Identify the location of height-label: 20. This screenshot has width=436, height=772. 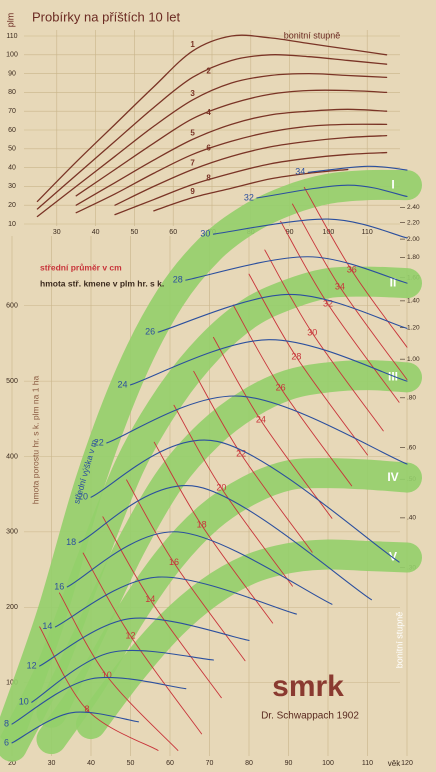
(83, 497).